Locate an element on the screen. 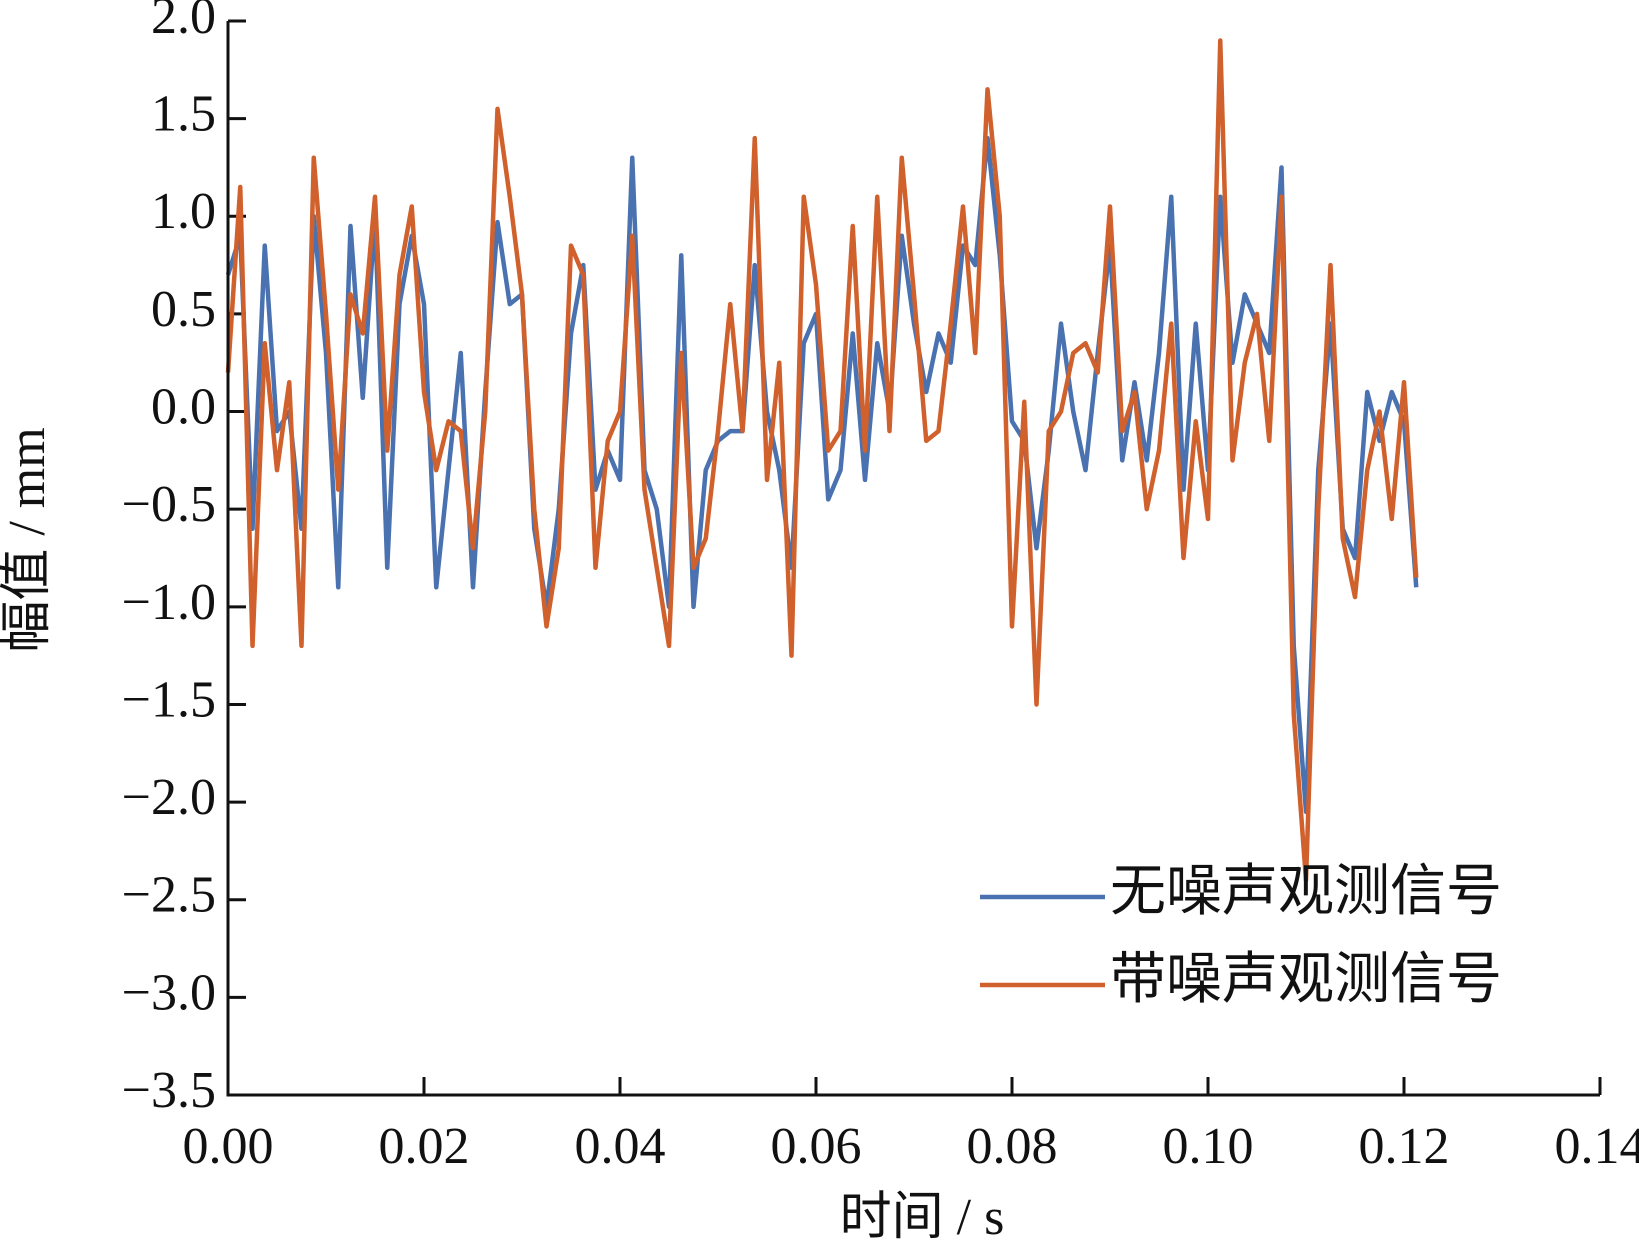 The image size is (1639, 1252). x-tick-label: 0.14 is located at coordinates (1597, 1146).